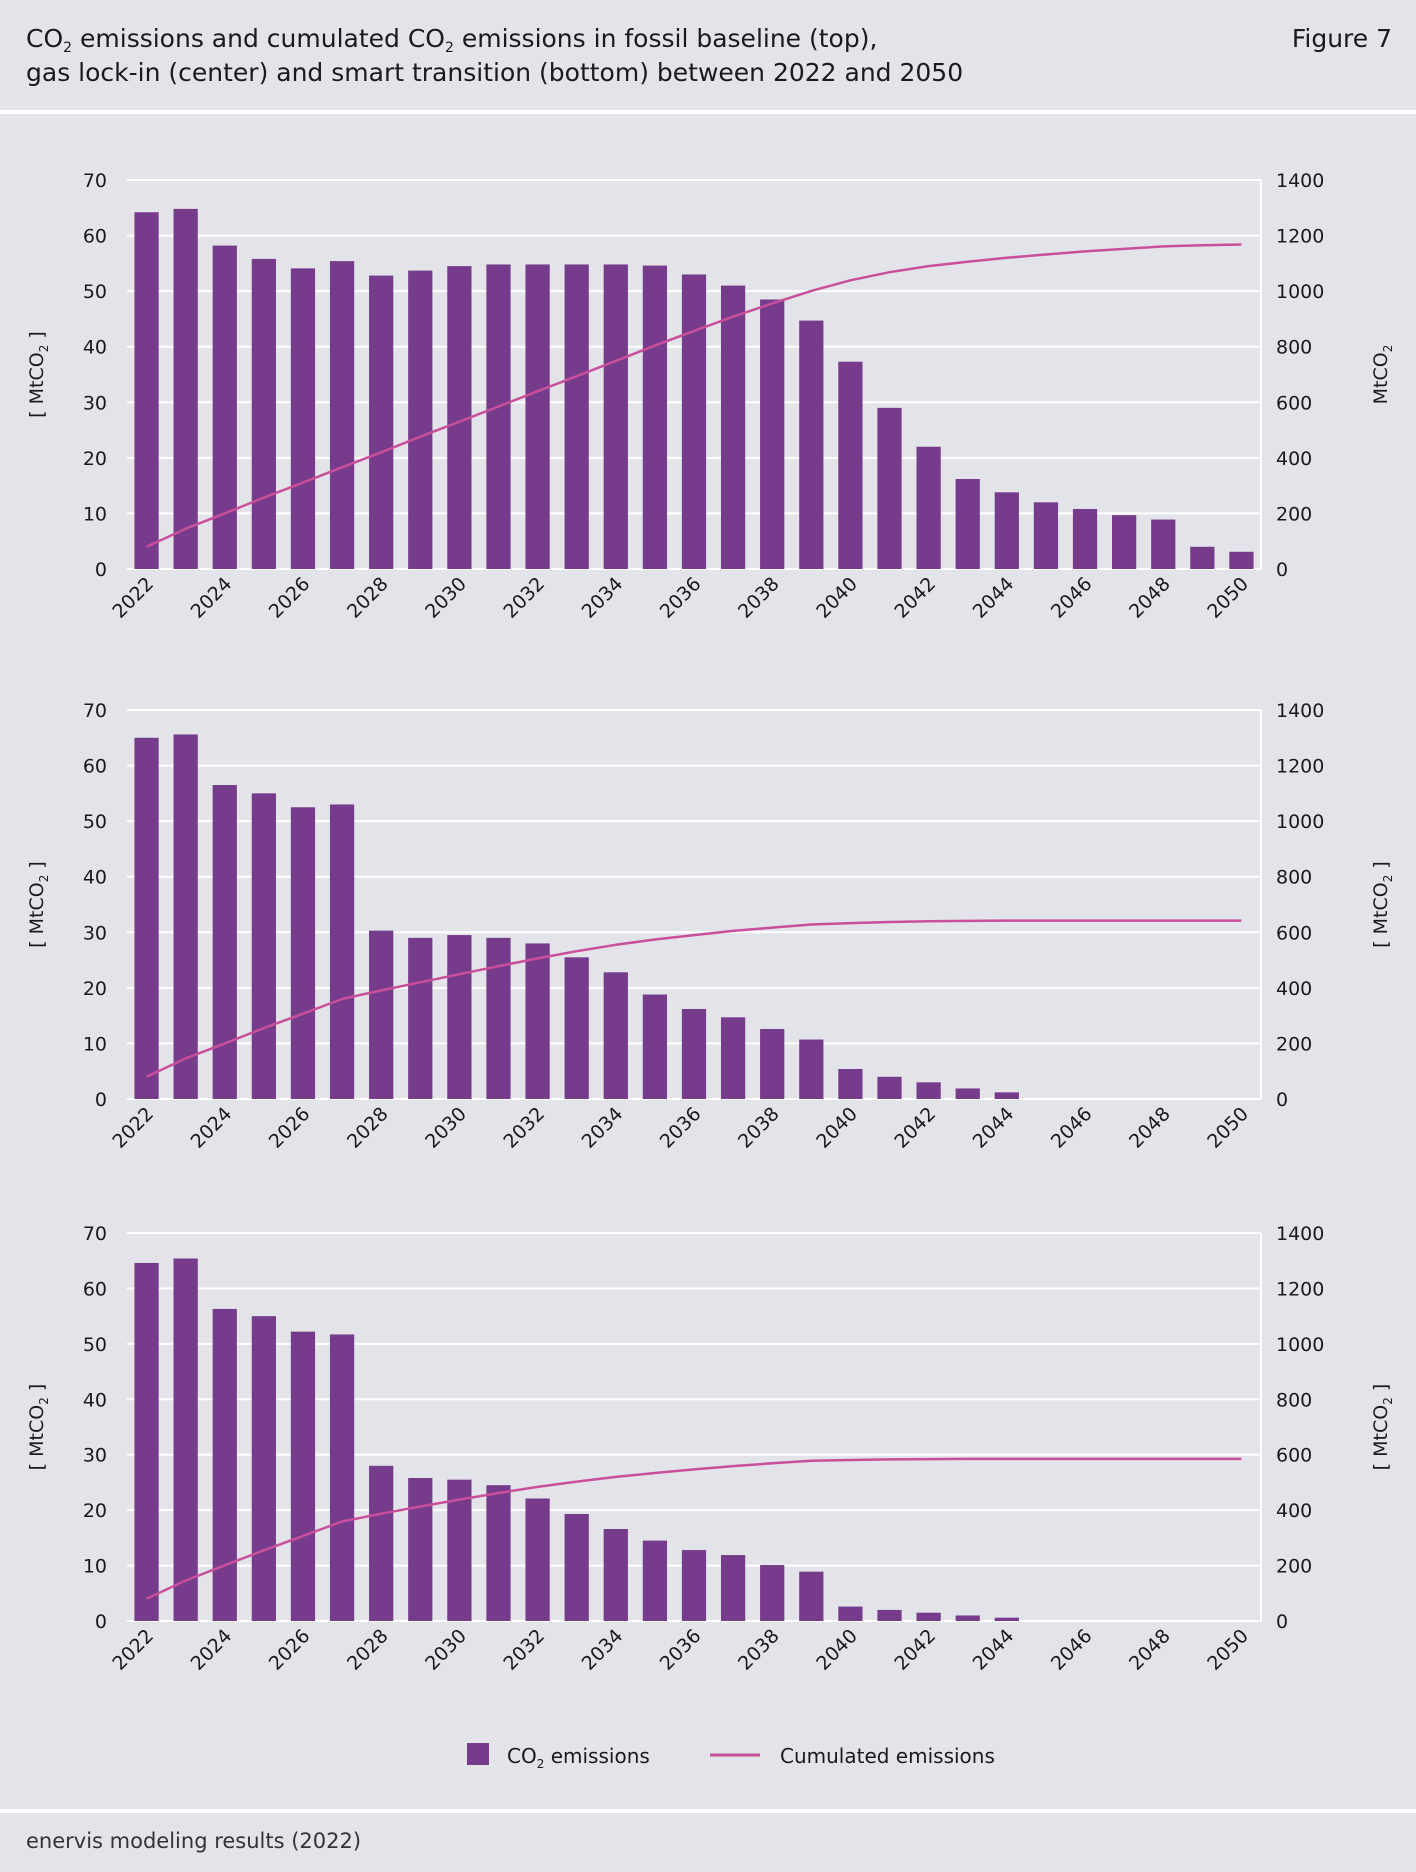 This screenshot has height=1872, width=1416. I want to click on y-tick-label-left: 20, so click(95, 989).